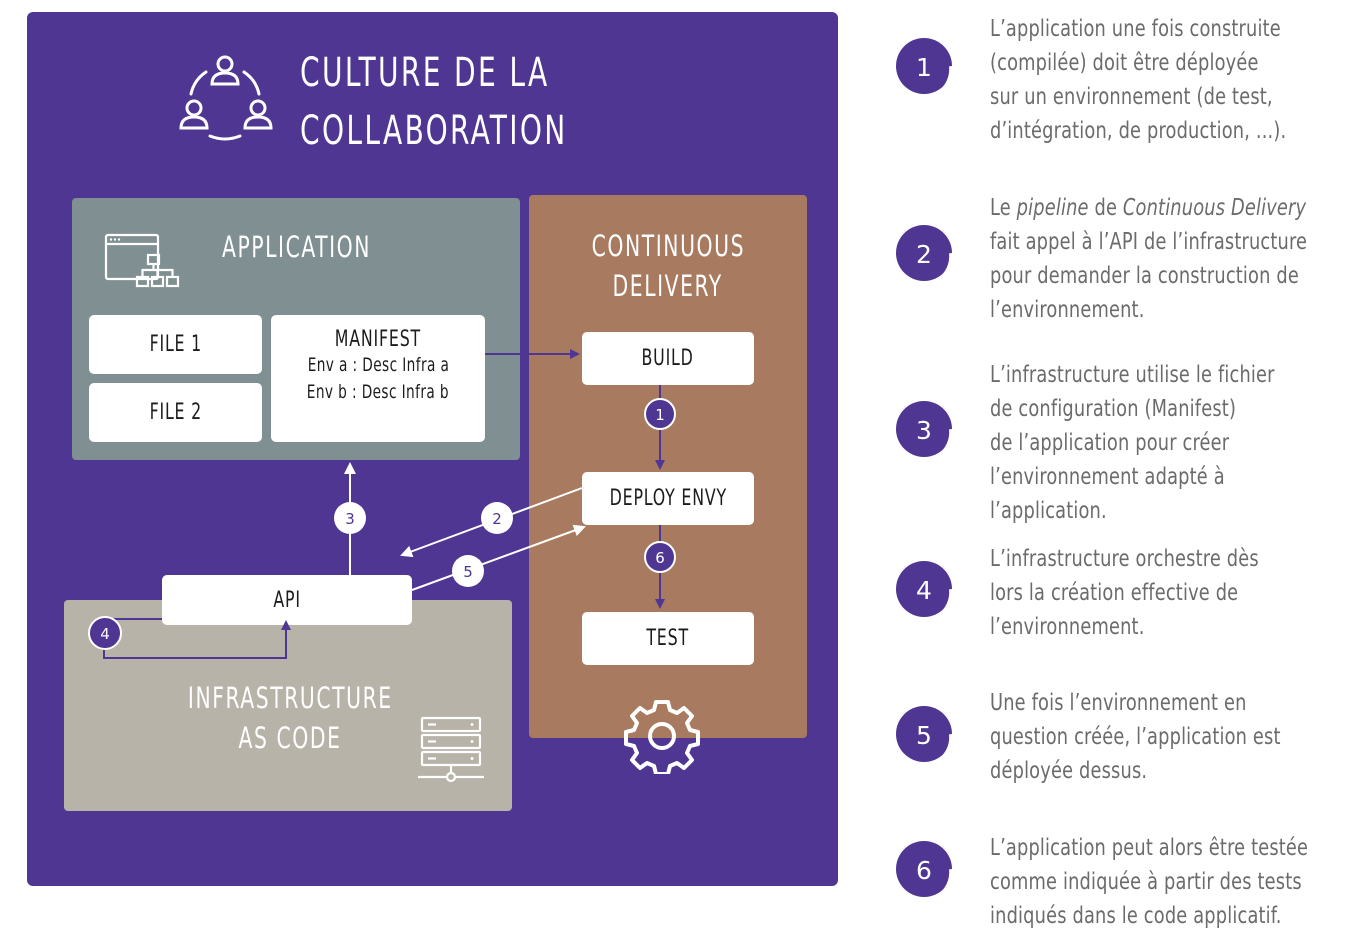 This screenshot has width=1345, height=937. Describe the element at coordinates (1135, 737) in the screenshot. I see `legend-5-line: question créée, l’application est` at that location.